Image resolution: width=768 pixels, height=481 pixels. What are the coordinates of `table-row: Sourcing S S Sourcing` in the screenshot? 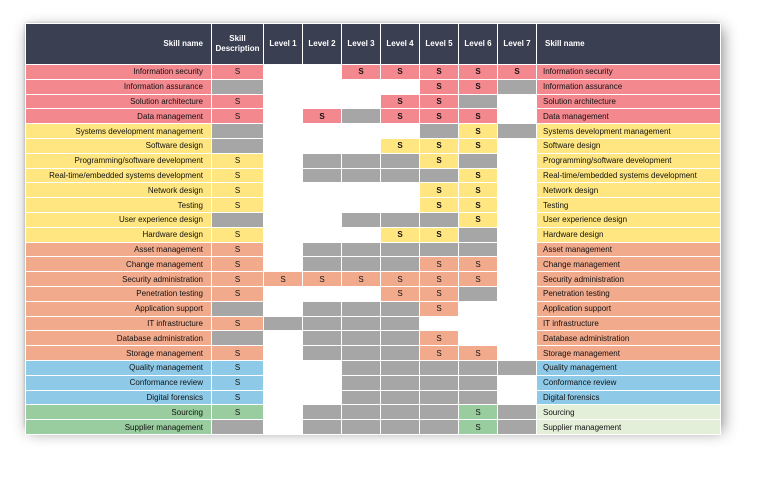 It's located at (373, 412).